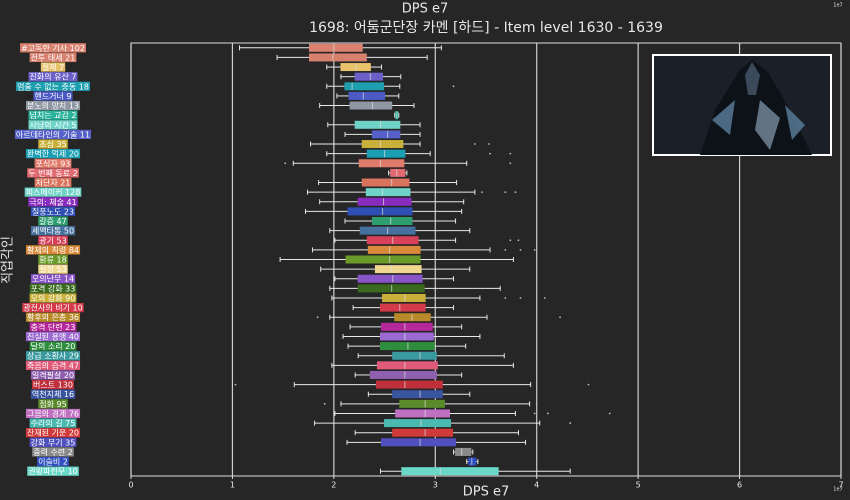 Image resolution: width=850 pixels, height=500 pixels. I want to click on y-tick-label: 절정 53, so click(52, 269).